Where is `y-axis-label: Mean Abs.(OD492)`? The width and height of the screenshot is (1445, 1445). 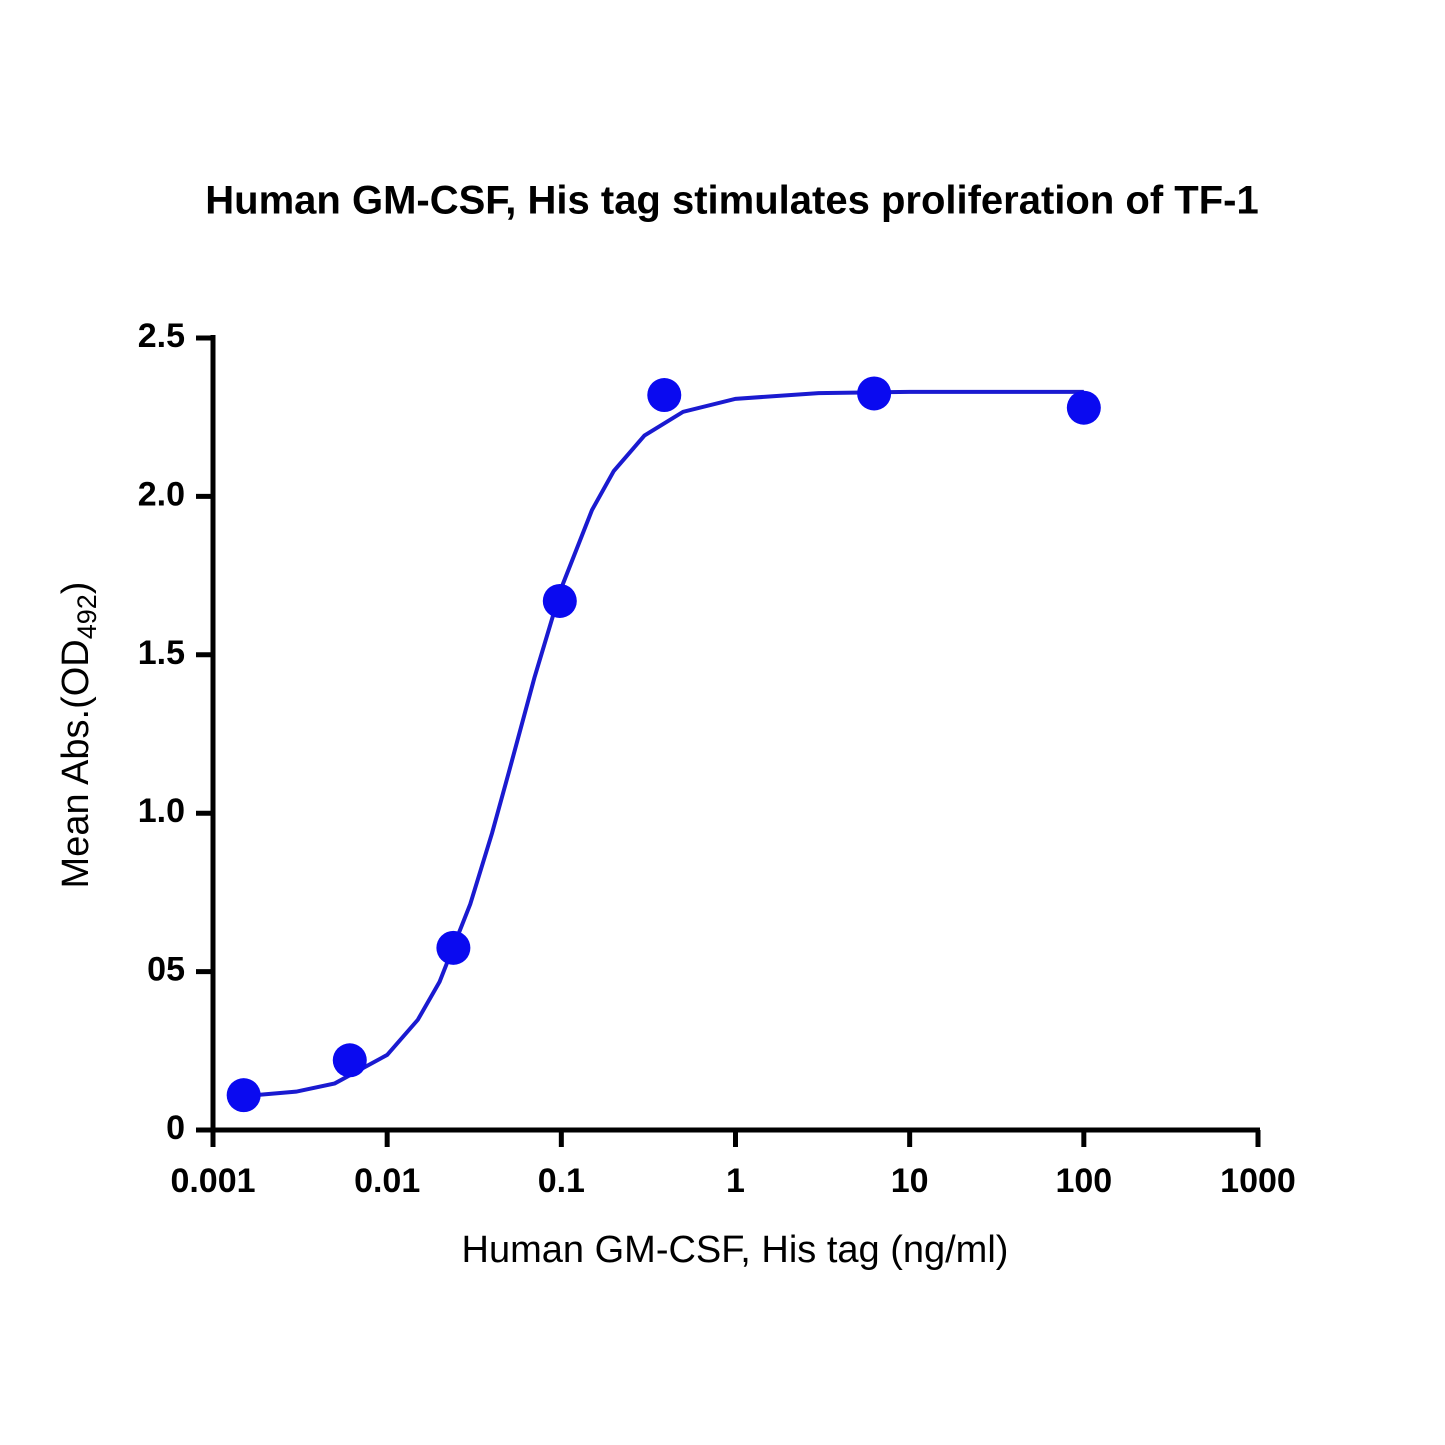 y-axis-label: Mean Abs.(OD492) is located at coordinates (78, 735).